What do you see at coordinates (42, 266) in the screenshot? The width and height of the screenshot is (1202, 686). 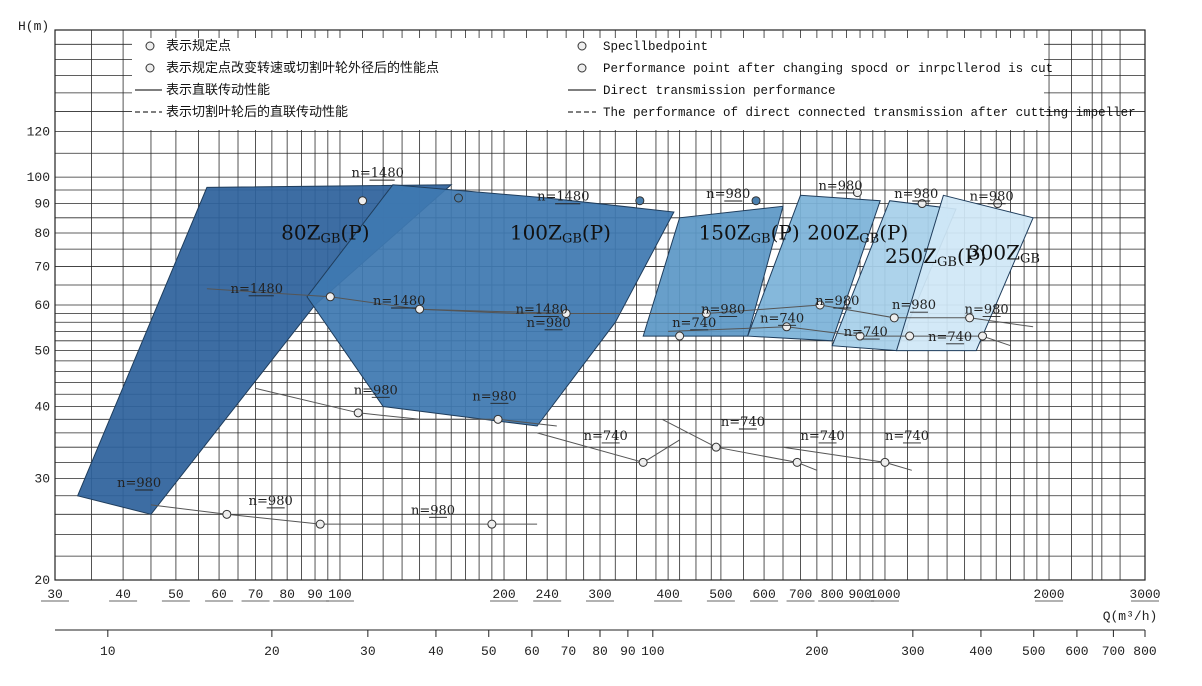 I see `y-tick-label: 70` at bounding box center [42, 266].